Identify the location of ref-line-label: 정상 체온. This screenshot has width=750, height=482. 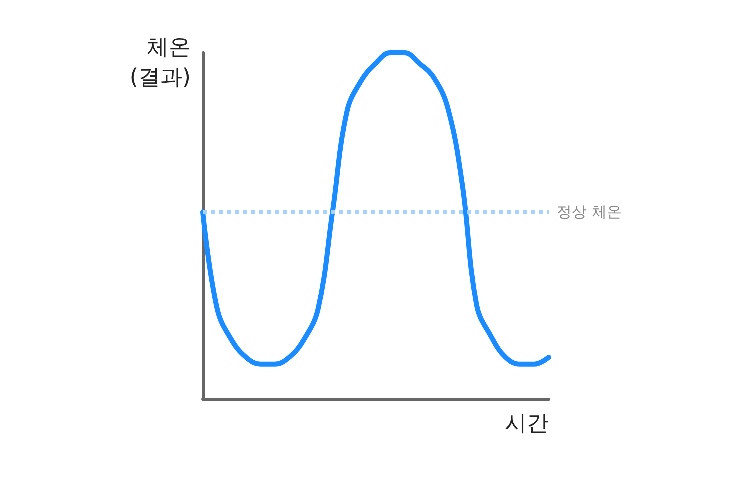
(589, 212).